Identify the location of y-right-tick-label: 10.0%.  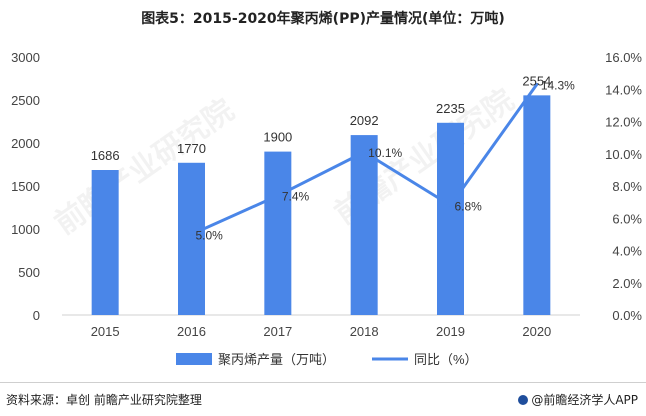
(623, 154).